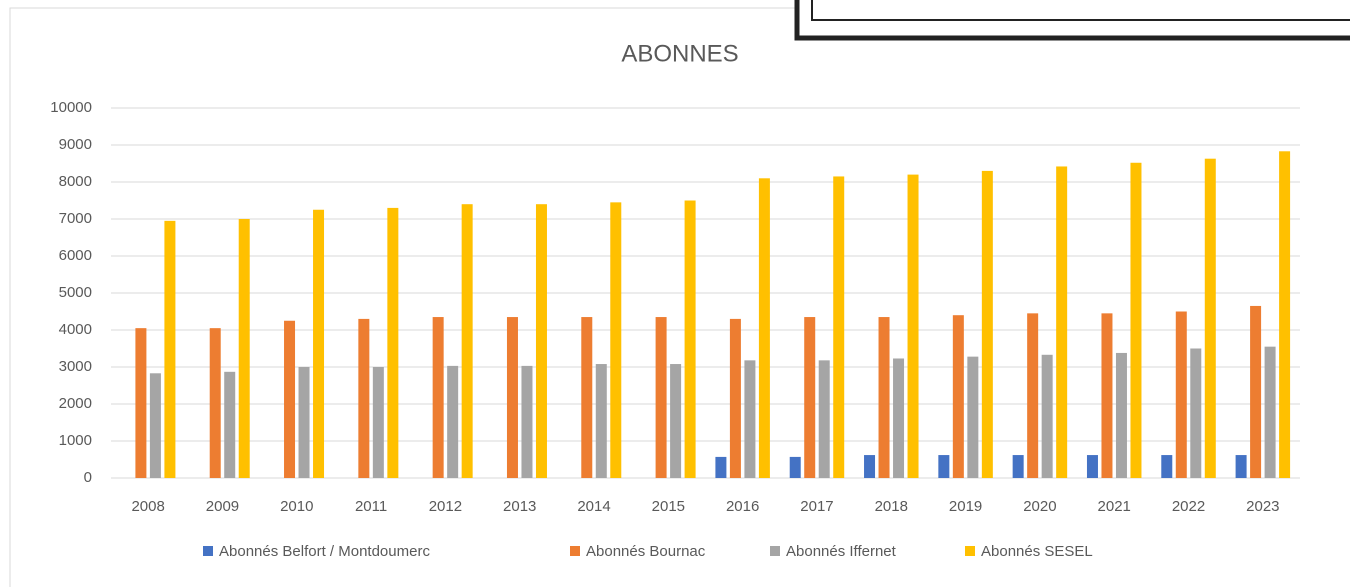  Describe the element at coordinates (371, 506) in the screenshot. I see `x-tick-label: 2011` at that location.